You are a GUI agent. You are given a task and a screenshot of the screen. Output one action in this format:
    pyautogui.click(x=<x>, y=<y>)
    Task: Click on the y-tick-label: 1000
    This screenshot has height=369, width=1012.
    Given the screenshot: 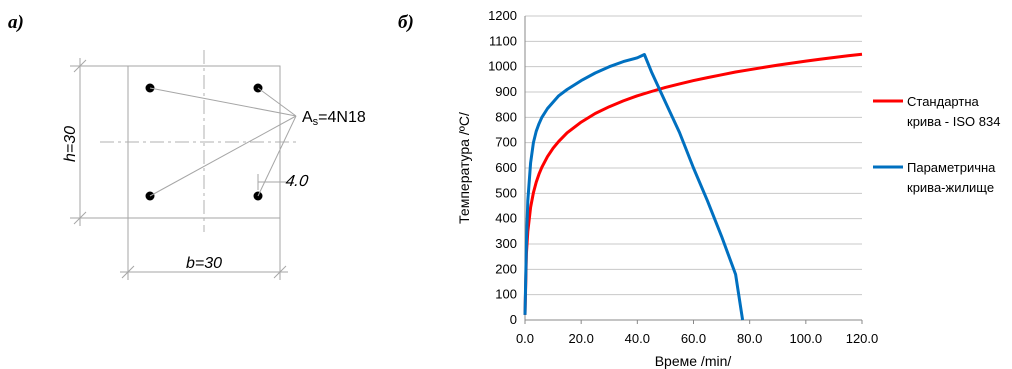 What is the action you would take?
    pyautogui.click(x=502, y=66)
    